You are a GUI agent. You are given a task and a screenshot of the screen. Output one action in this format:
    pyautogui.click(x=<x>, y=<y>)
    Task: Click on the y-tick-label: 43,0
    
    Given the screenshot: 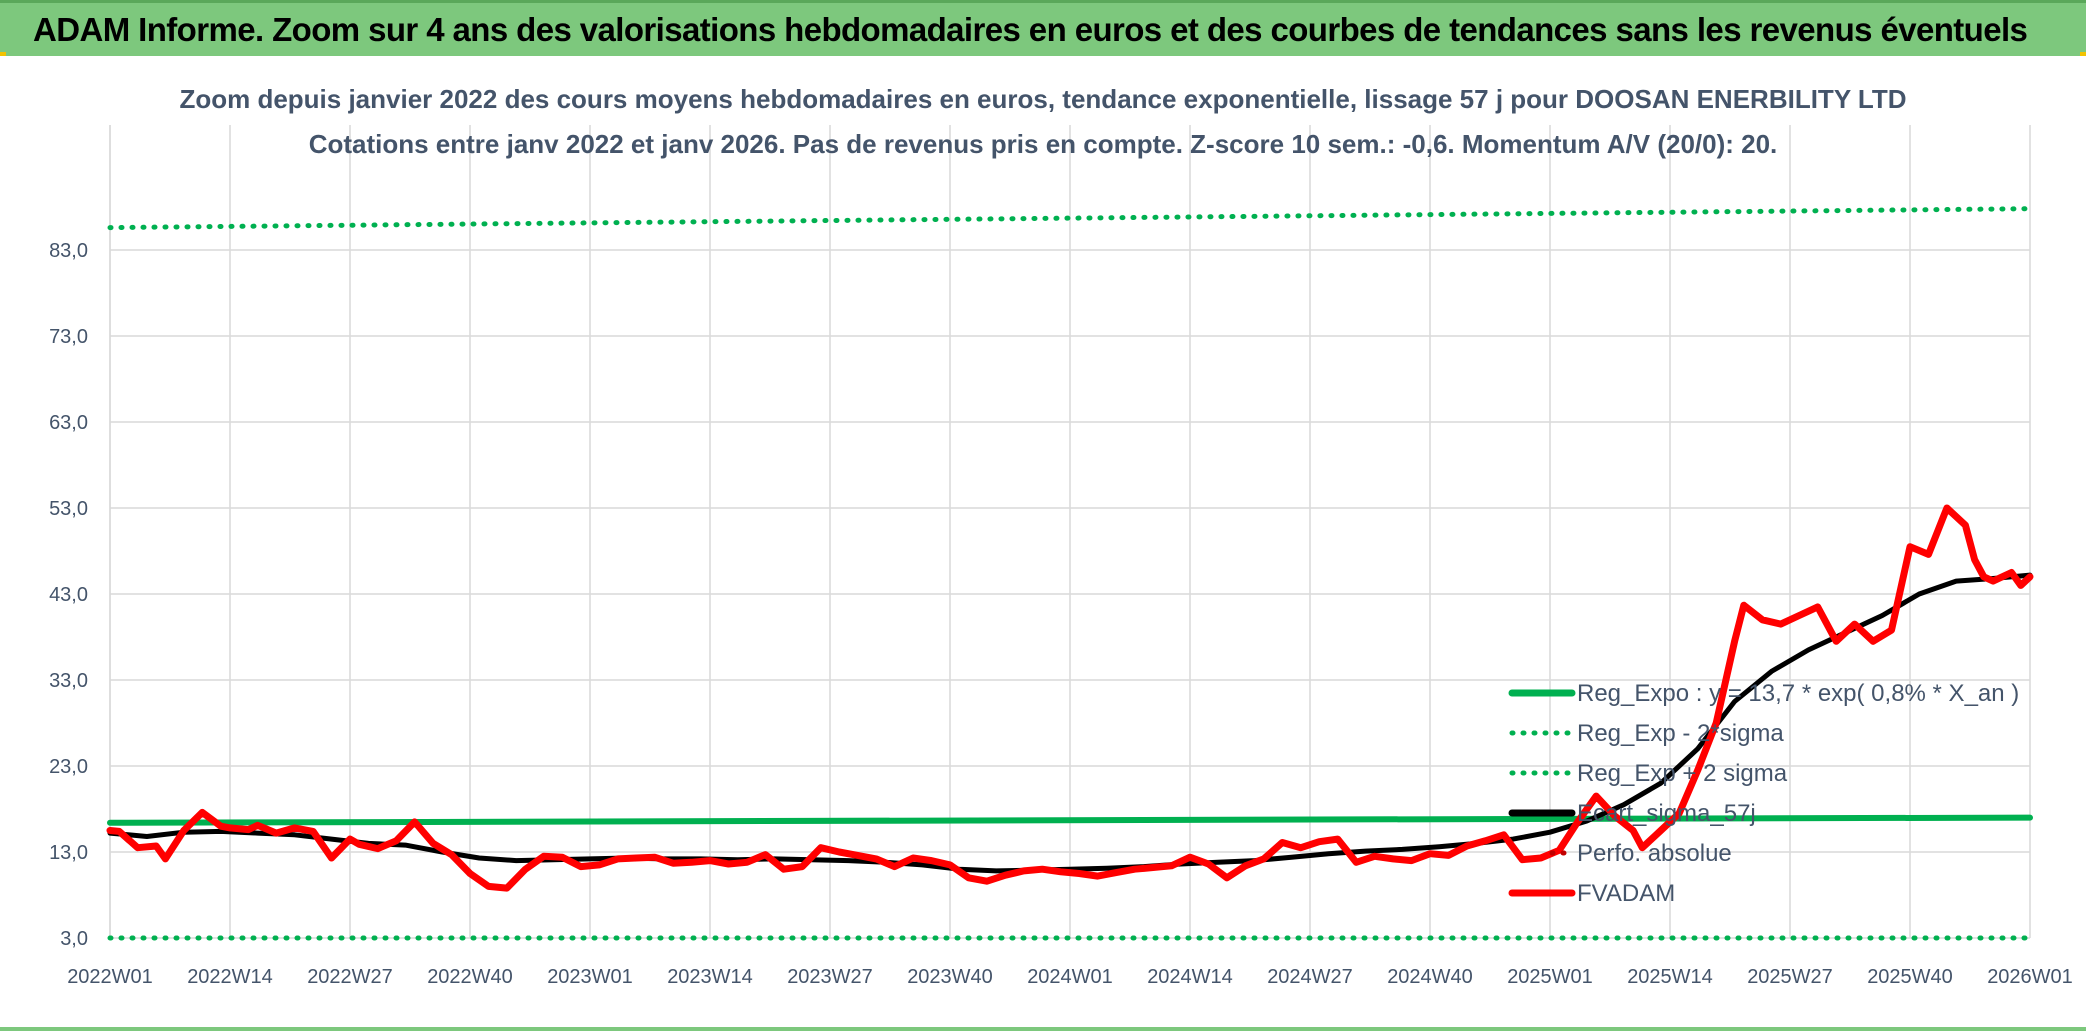 What is the action you would take?
    pyautogui.click(x=68, y=595)
    